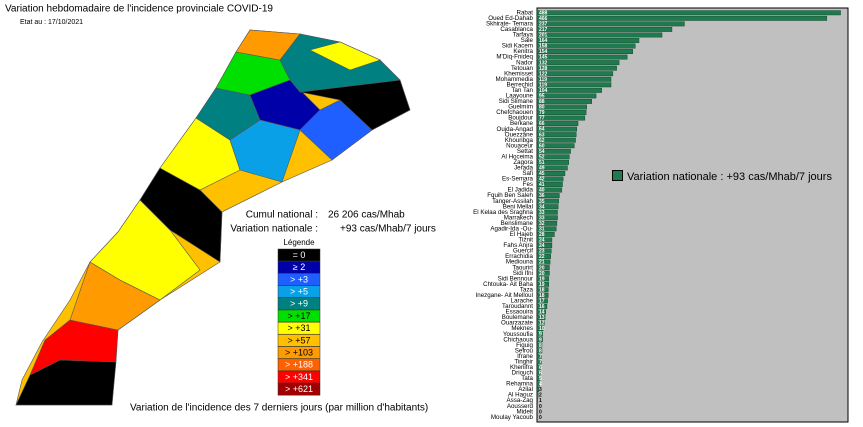 This screenshot has height=427, width=863. I want to click on y-tick-label: Moulay Yacoub, so click(512, 417).